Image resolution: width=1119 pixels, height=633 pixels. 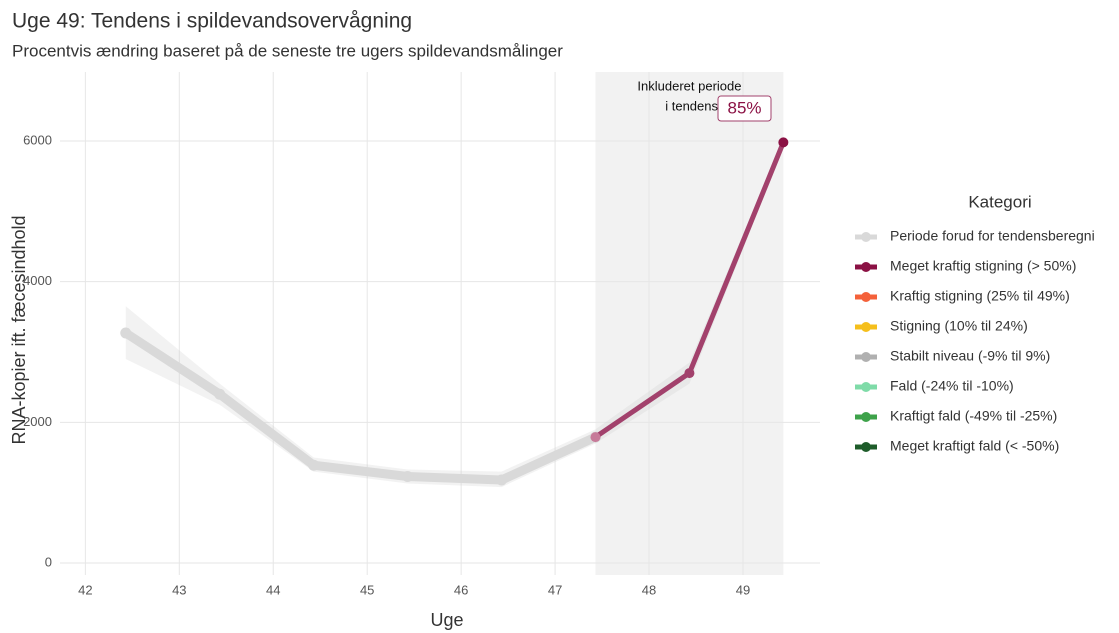 I want to click on x-tick-label: 44, so click(x=273, y=589).